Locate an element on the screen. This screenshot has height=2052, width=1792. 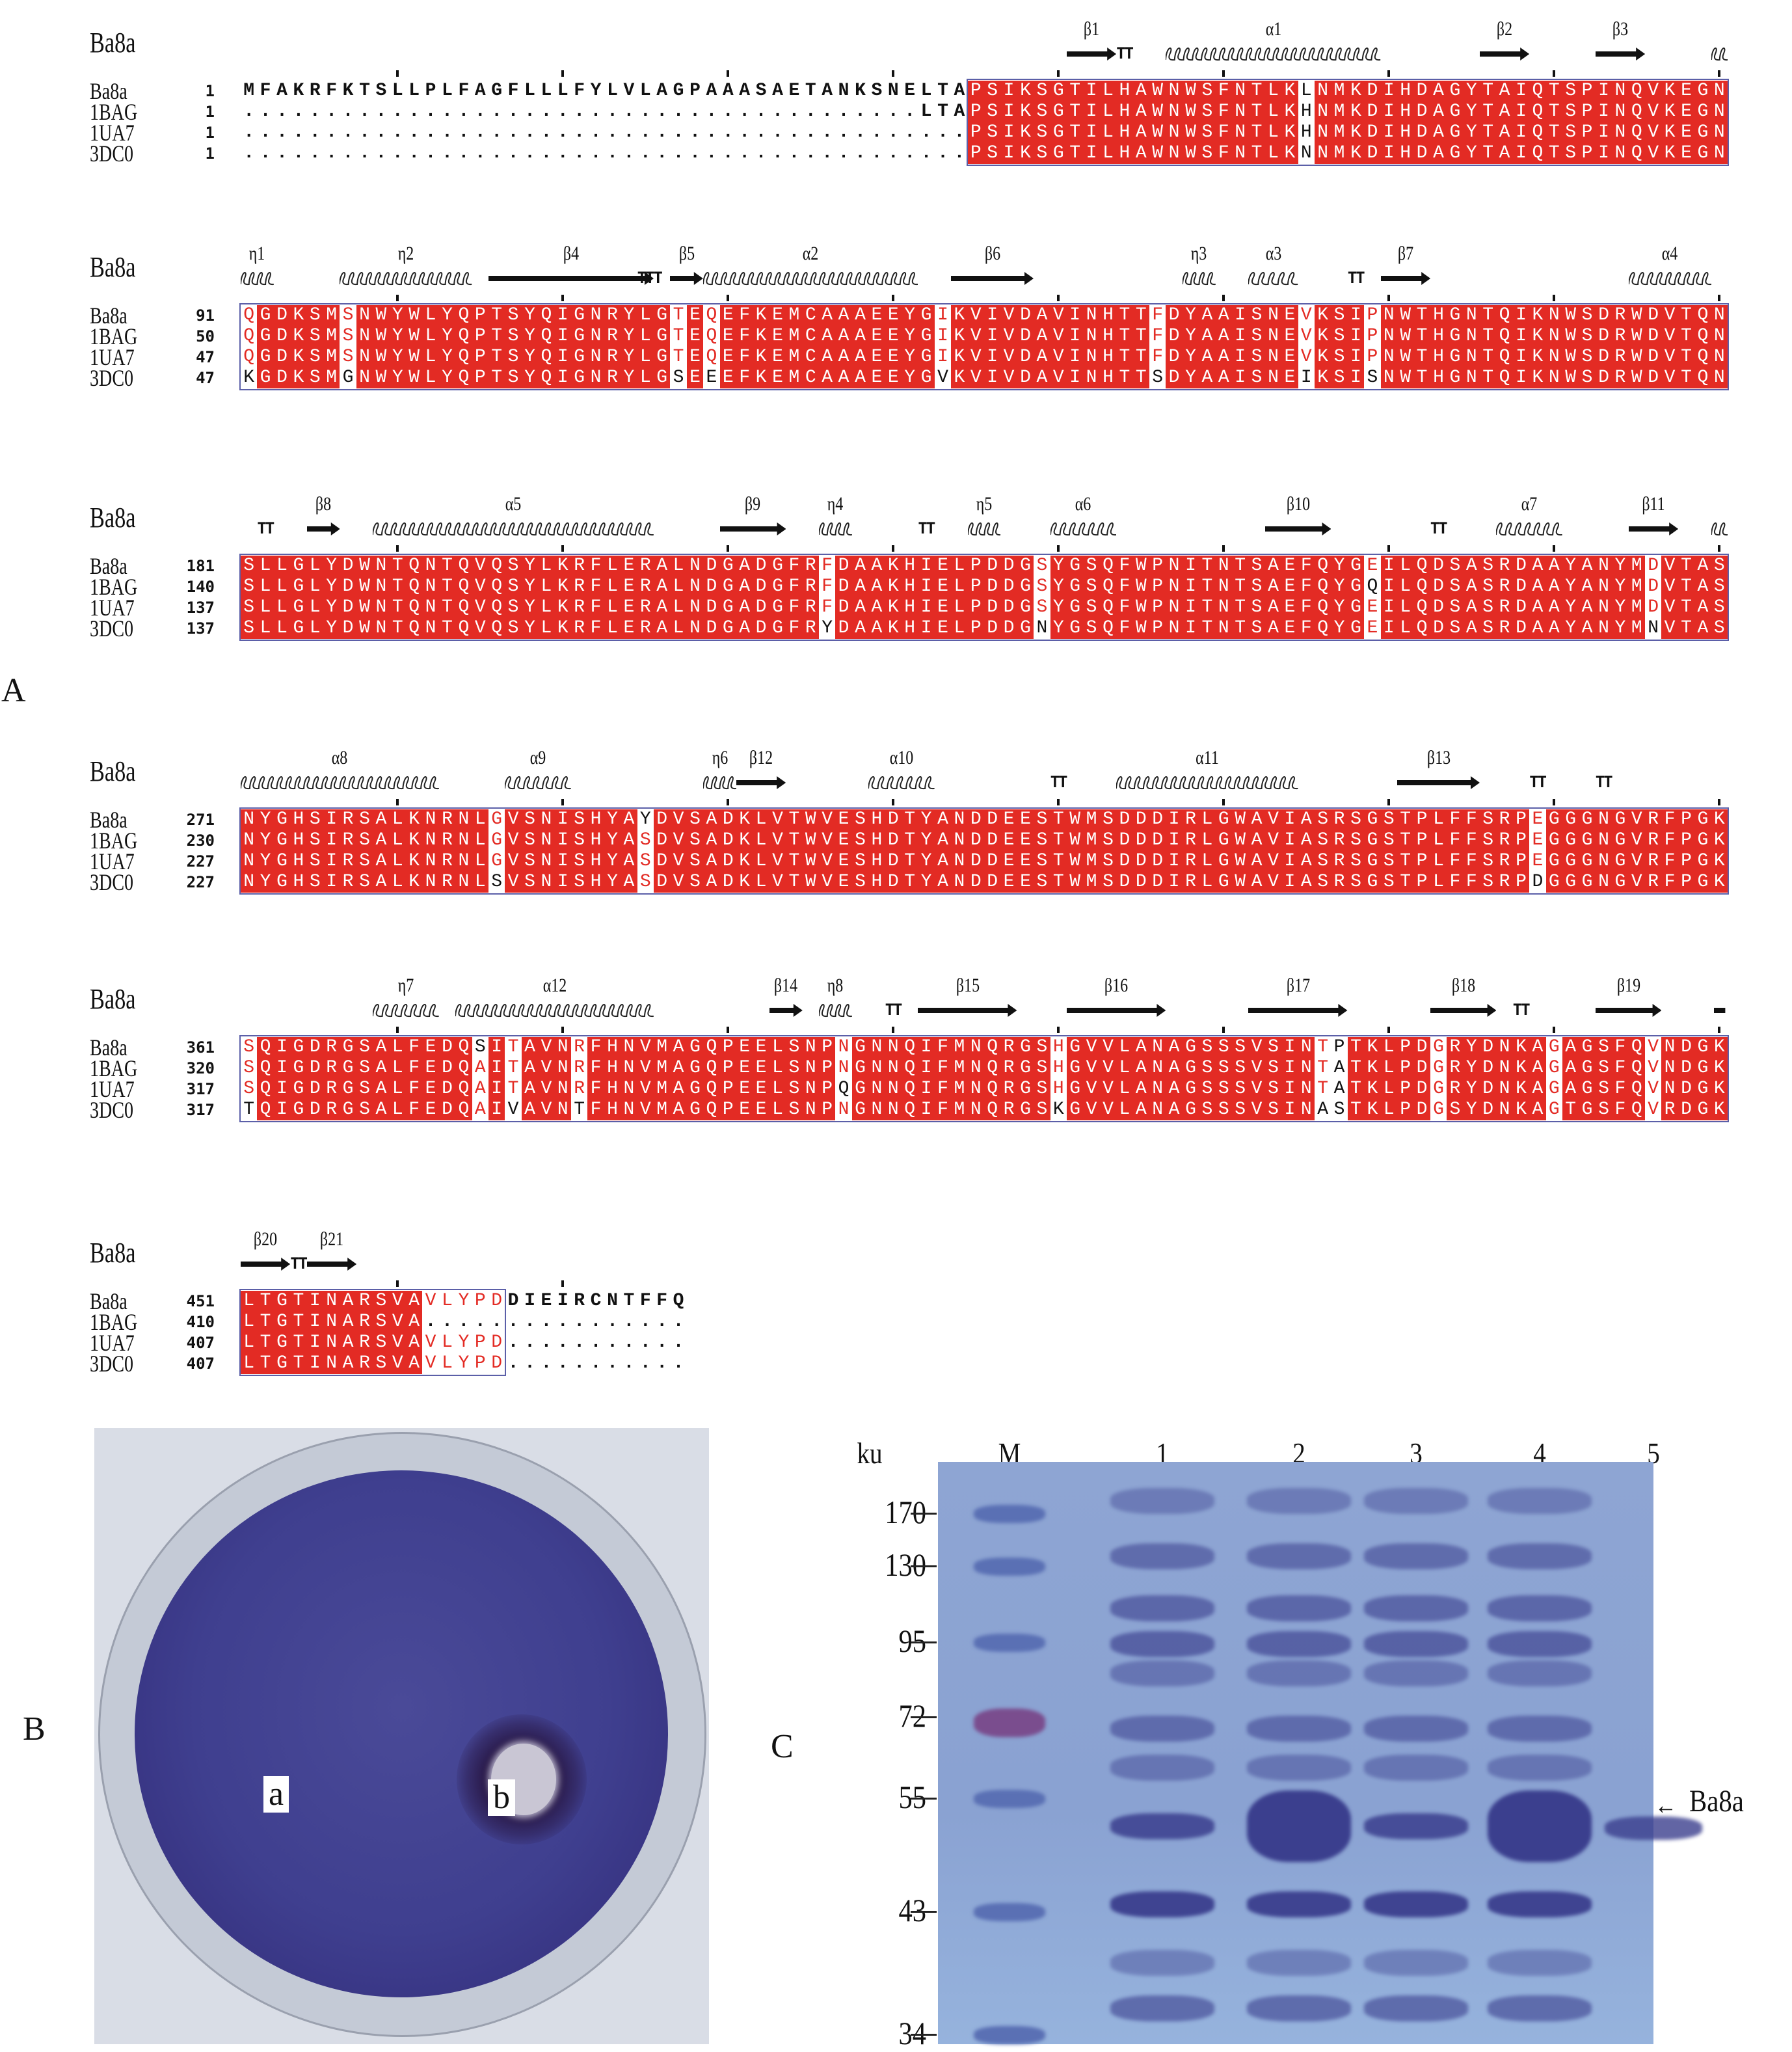
sequence-name: 1UA7 is located at coordinates (112, 608).